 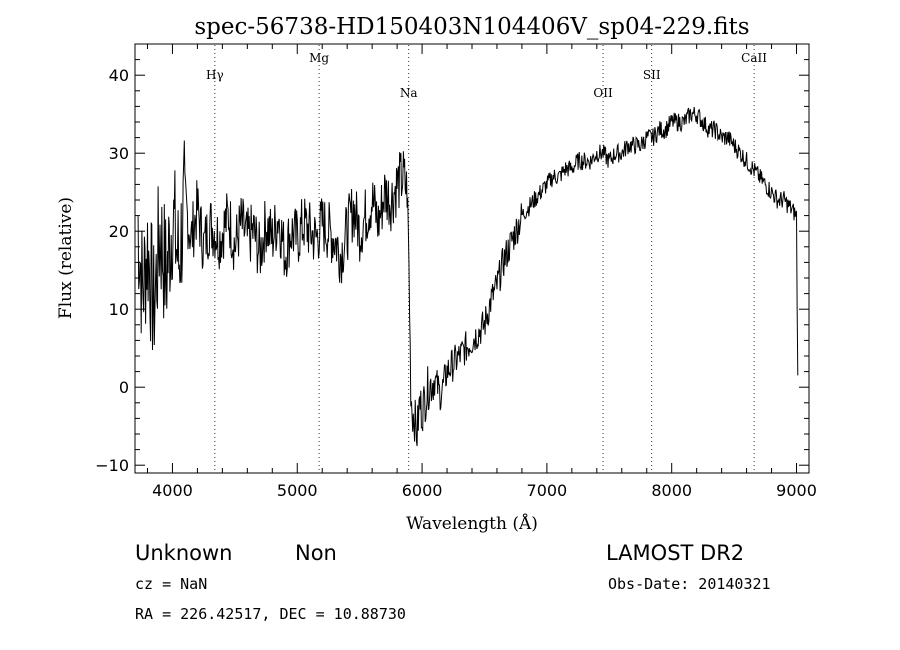 What do you see at coordinates (124, 387) in the screenshot?
I see `y-tick-label-0: 0` at bounding box center [124, 387].